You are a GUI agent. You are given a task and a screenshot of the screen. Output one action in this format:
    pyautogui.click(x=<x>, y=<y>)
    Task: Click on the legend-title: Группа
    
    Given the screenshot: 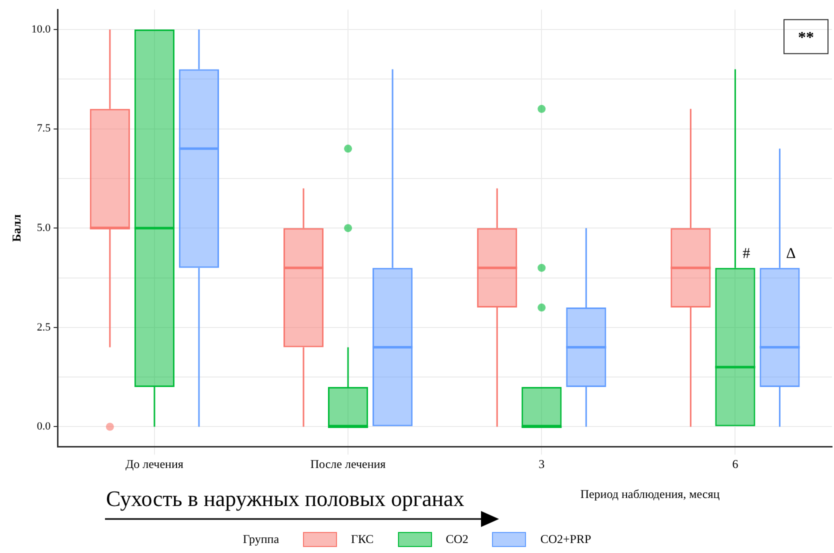 What is the action you would take?
    pyautogui.click(x=261, y=539)
    